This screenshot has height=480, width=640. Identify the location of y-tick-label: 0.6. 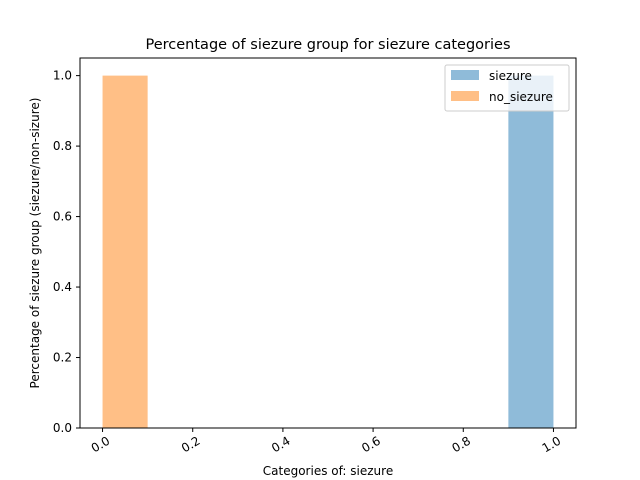
(62, 217).